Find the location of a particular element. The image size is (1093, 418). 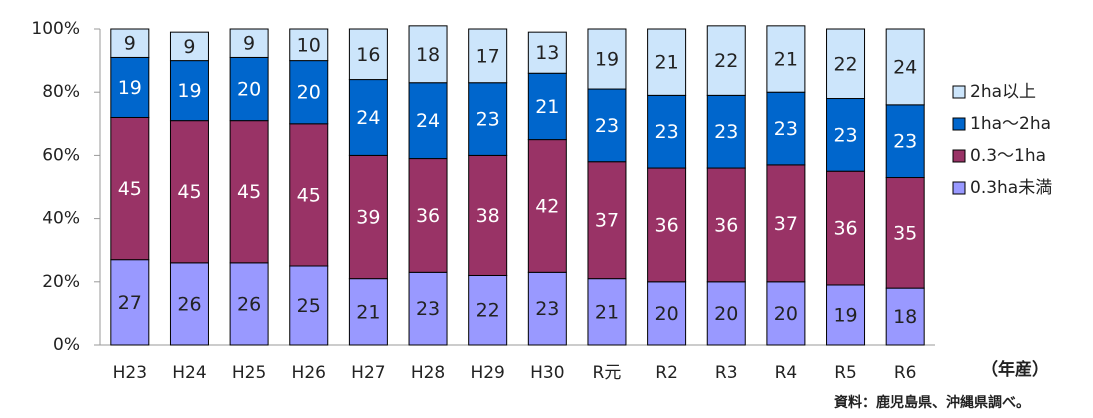

y-tick-label: 20% is located at coordinates (61, 282).